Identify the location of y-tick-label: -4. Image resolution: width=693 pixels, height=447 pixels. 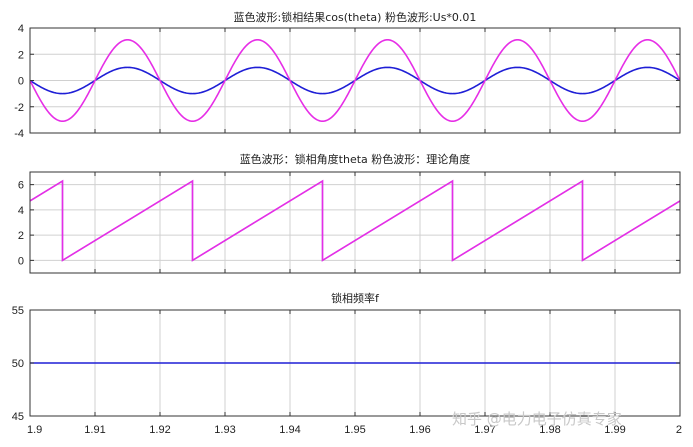
(19, 134).